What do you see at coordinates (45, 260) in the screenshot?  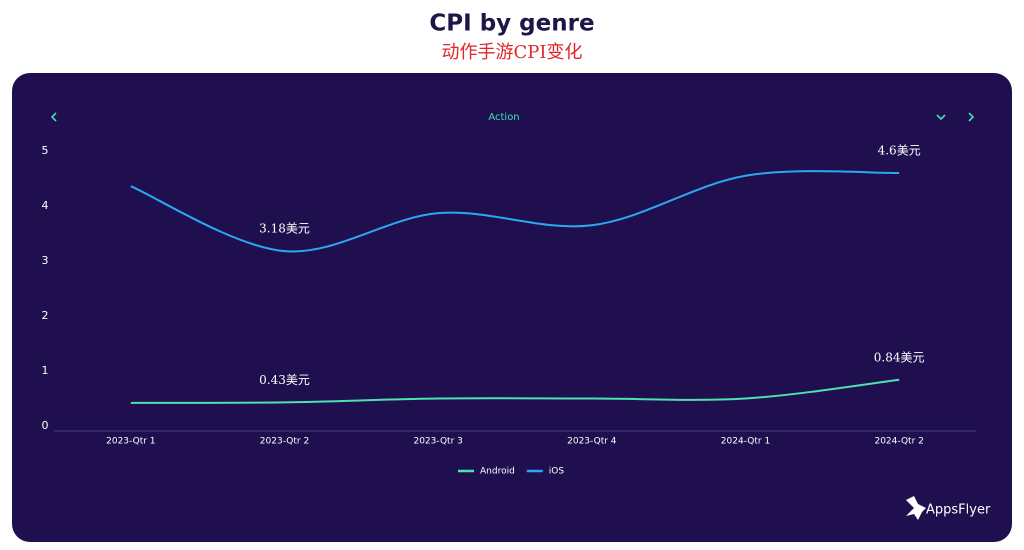 I see `y-tick-label: 3` at bounding box center [45, 260].